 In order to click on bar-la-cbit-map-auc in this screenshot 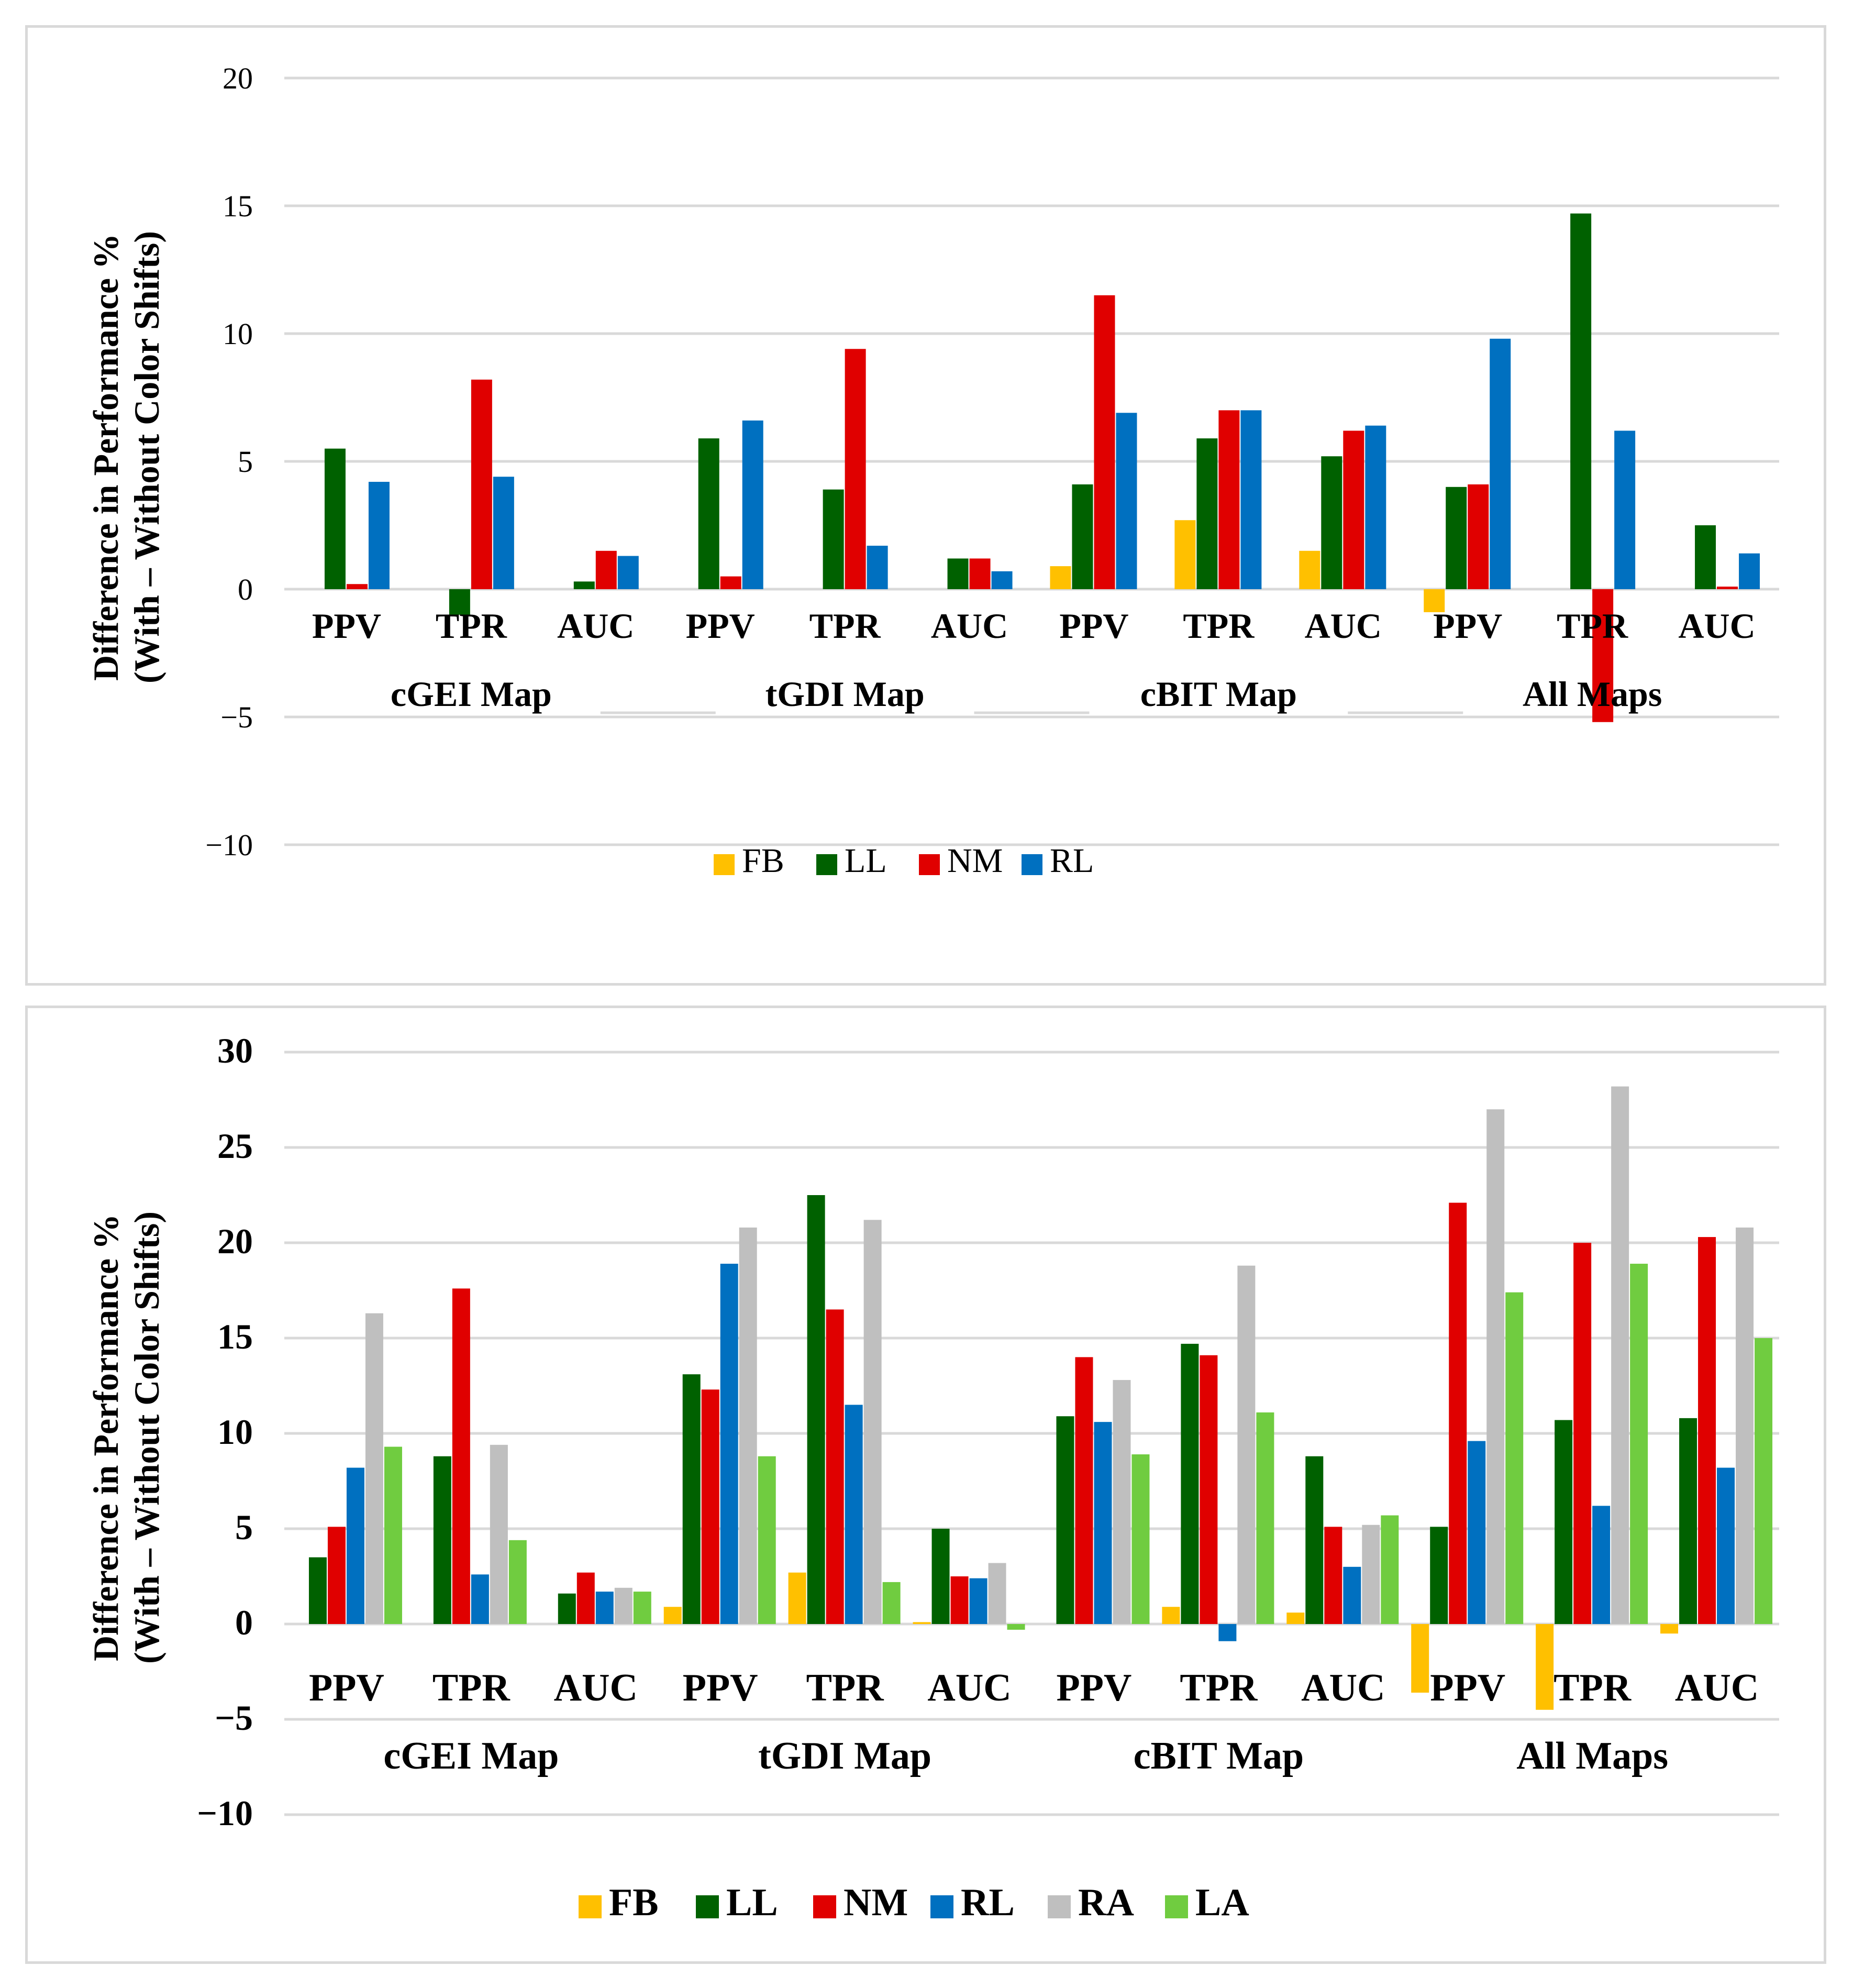, I will do `click(1390, 1570)`.